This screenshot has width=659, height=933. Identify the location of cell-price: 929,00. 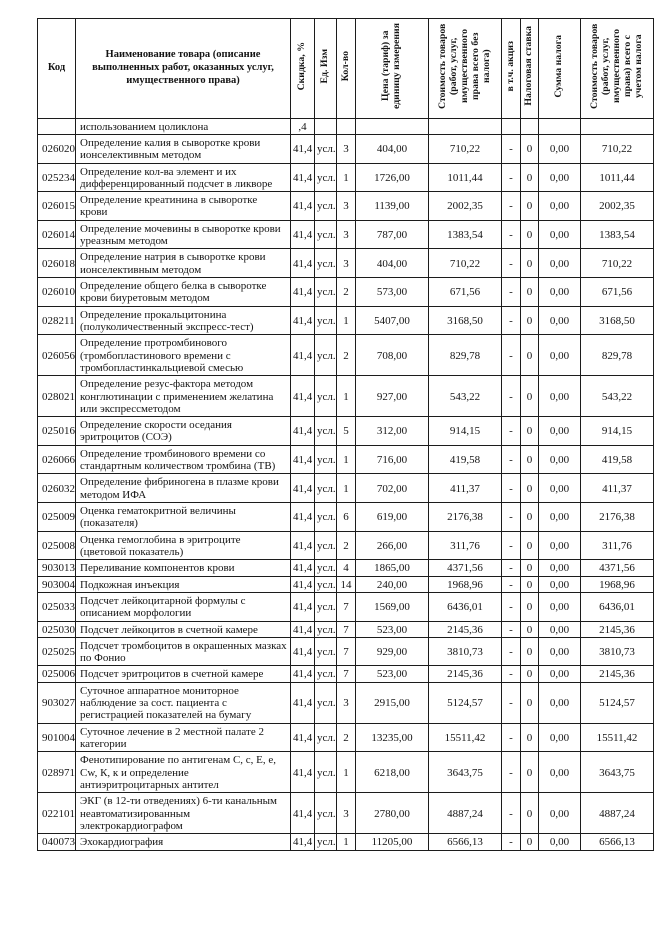
(392, 651).